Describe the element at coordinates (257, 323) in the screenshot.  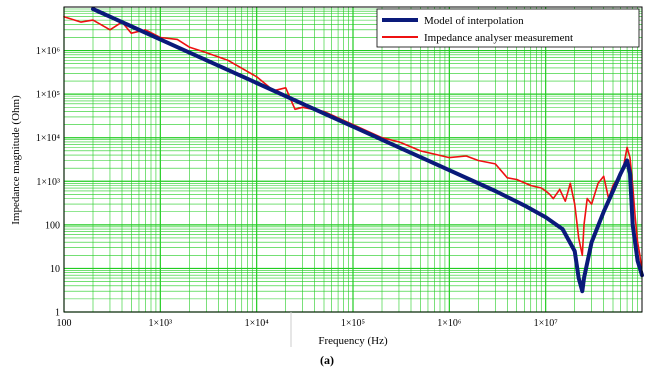
I see `x-tick-label: 1×10⁴` at that location.